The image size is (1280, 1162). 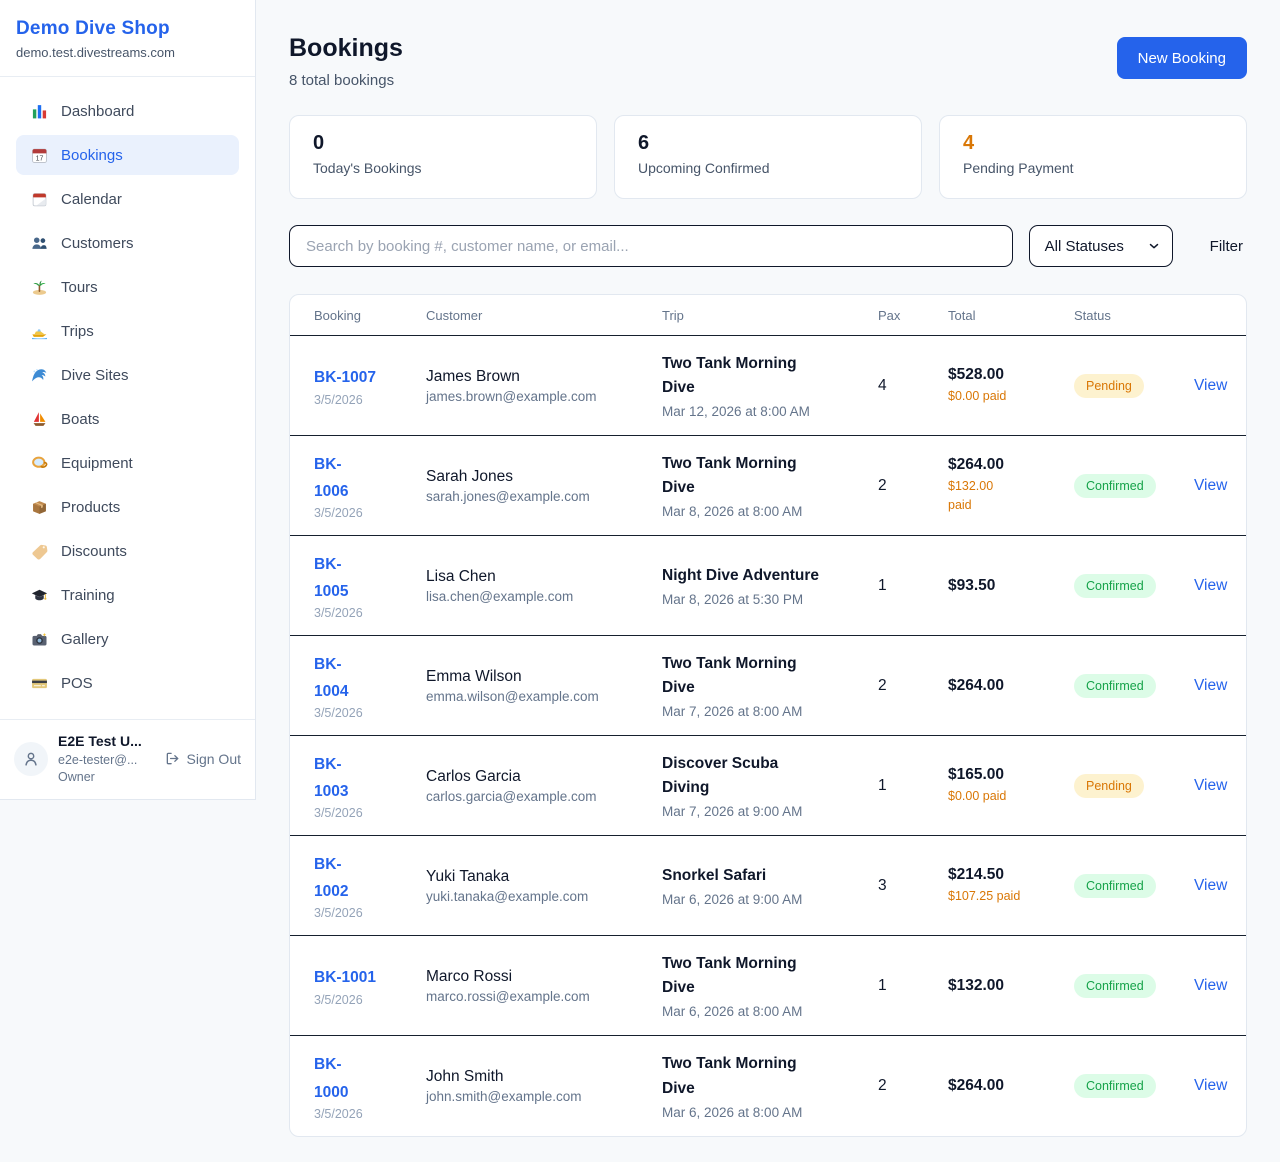 I want to click on sidebar-item-equipment: Equipment, so click(x=127, y=463).